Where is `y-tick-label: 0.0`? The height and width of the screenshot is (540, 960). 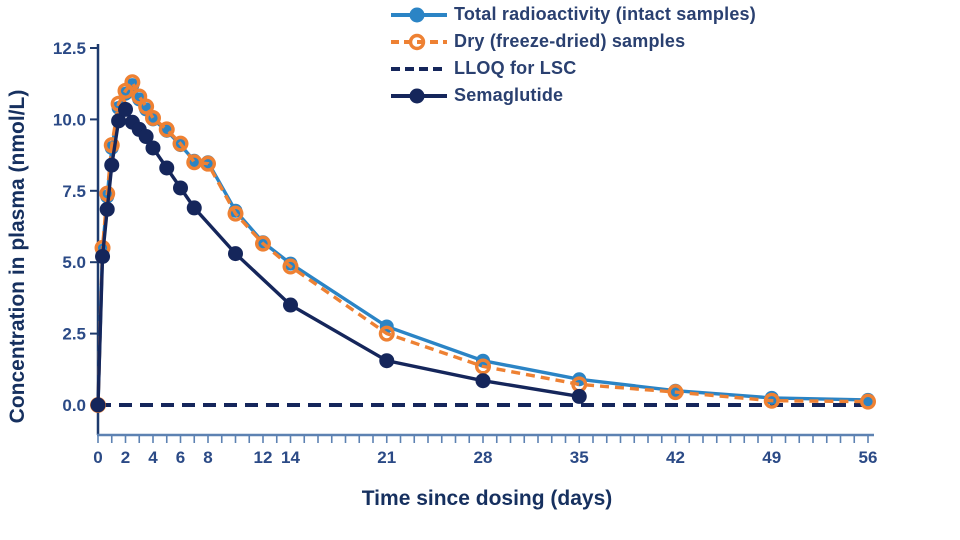
y-tick-label: 0.0 is located at coordinates (74, 405).